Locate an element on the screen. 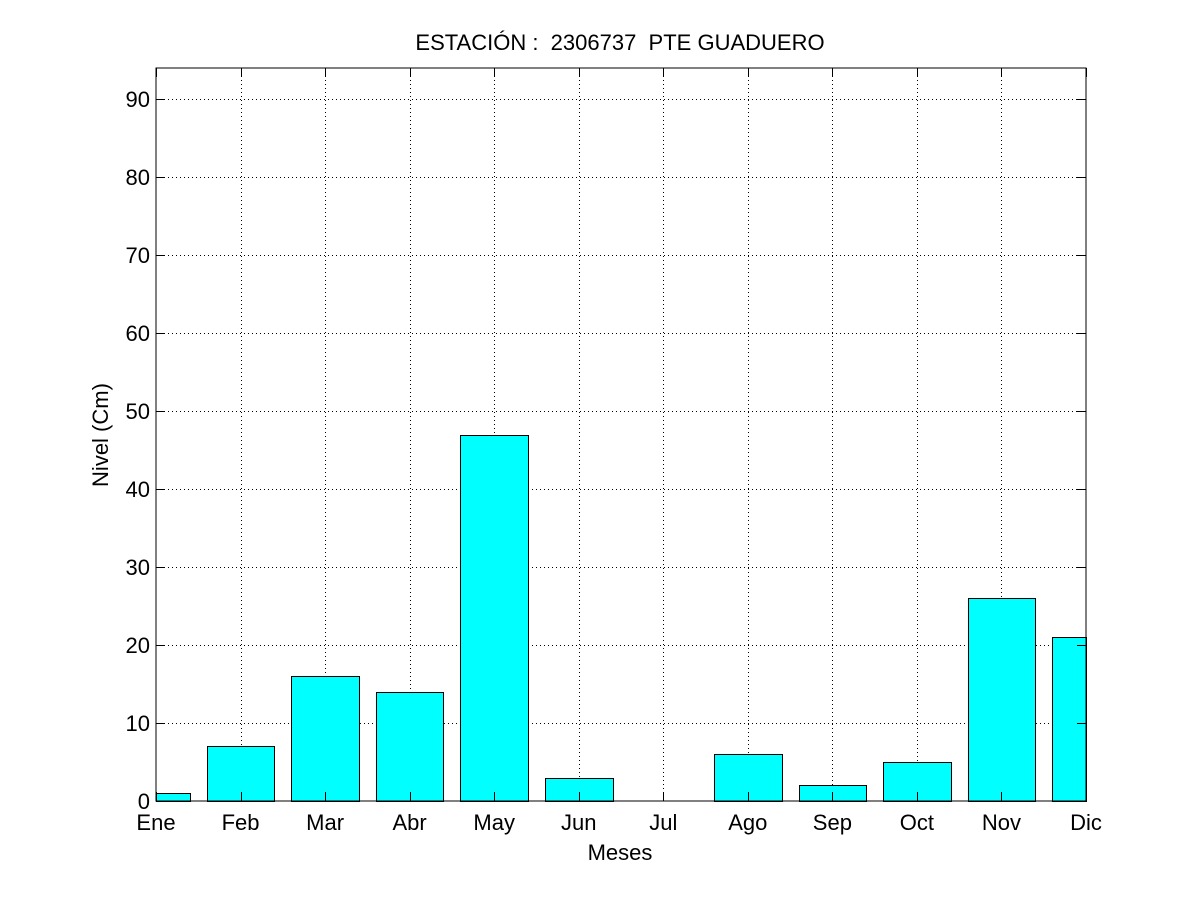 Image resolution: width=1200 pixels, height=905 pixels. x-tick-label: May is located at coordinates (494, 822).